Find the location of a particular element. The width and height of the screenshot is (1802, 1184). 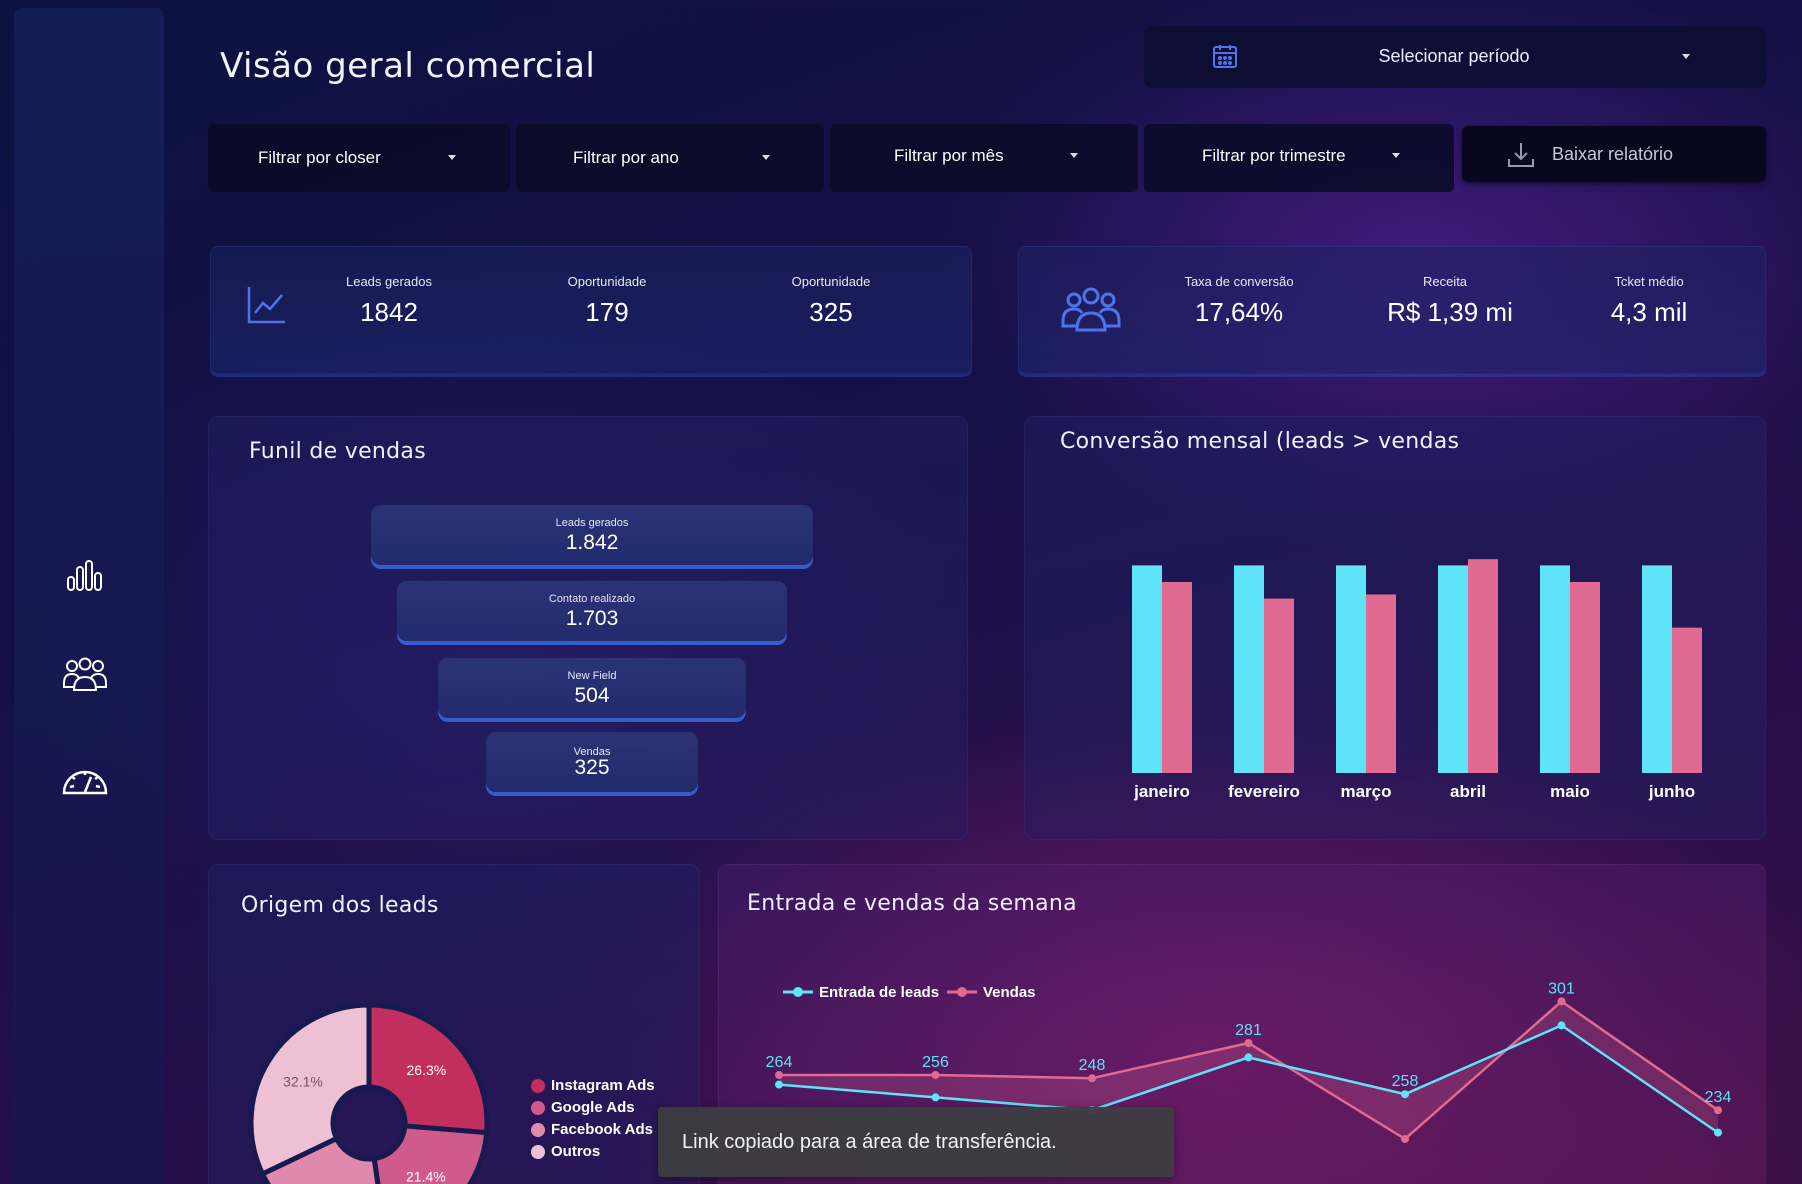

x-tick-label: maio is located at coordinates (1570, 791).